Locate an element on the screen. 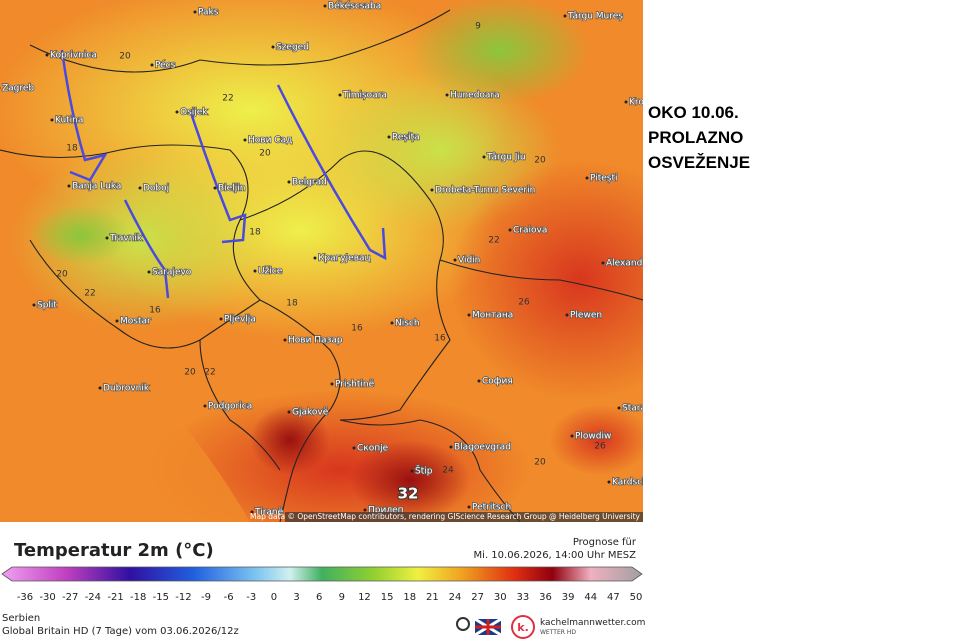 This screenshot has width=960, height=644. annotation-line: OSVEŽENJE is located at coordinates (699, 162).